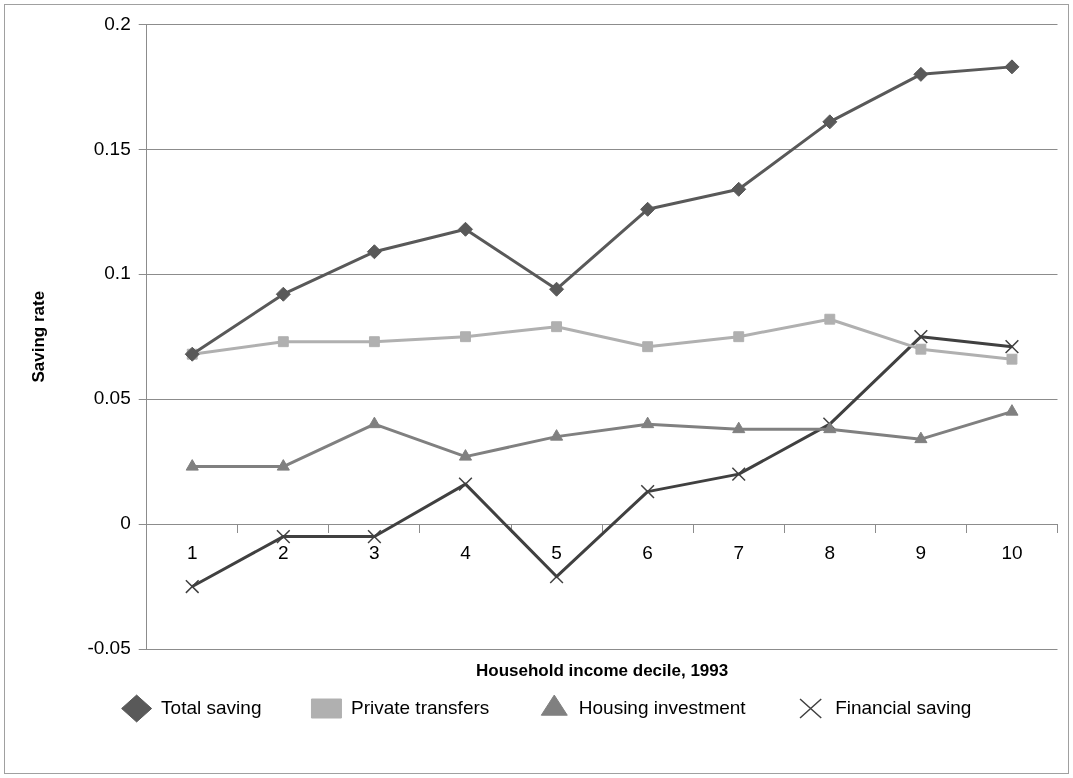  I want to click on legend-label: Private transfers, so click(420, 707).